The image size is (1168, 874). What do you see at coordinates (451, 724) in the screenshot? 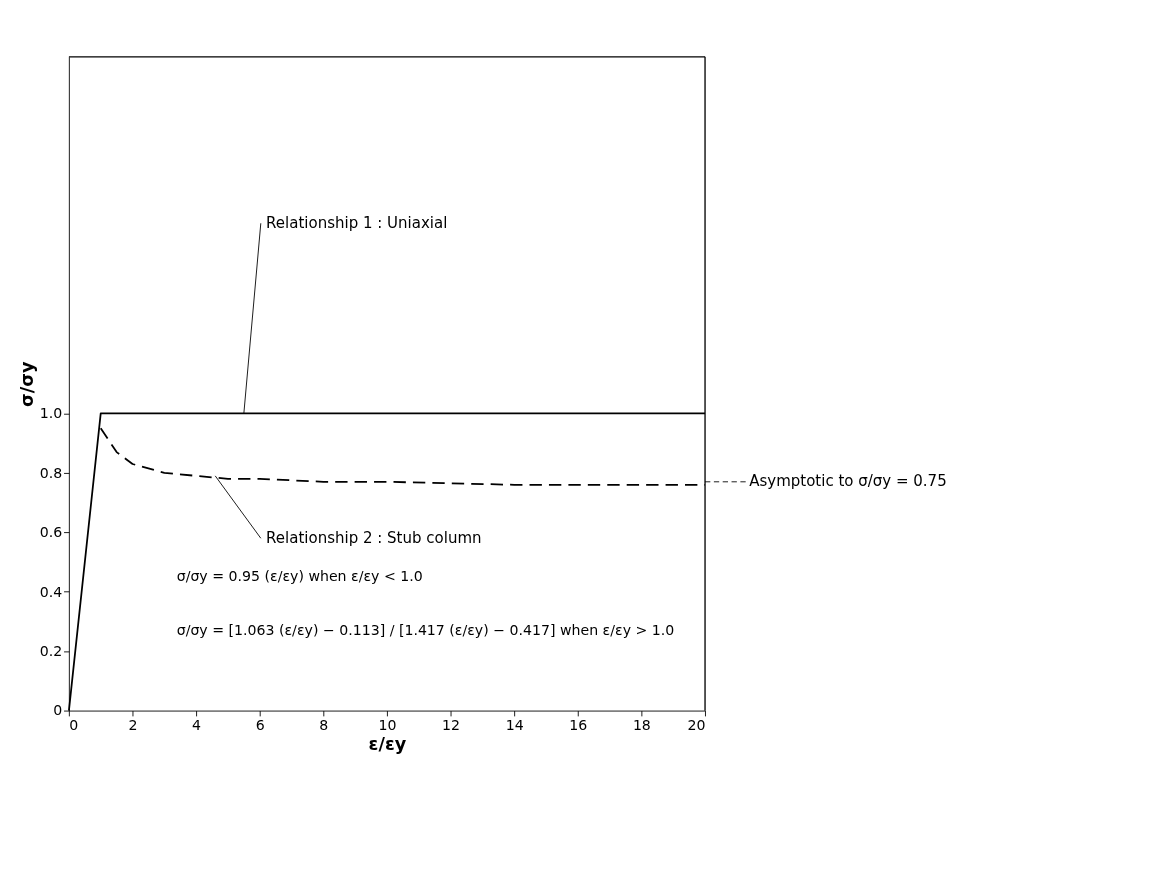
I see `x-tick-label: 12` at bounding box center [451, 724].